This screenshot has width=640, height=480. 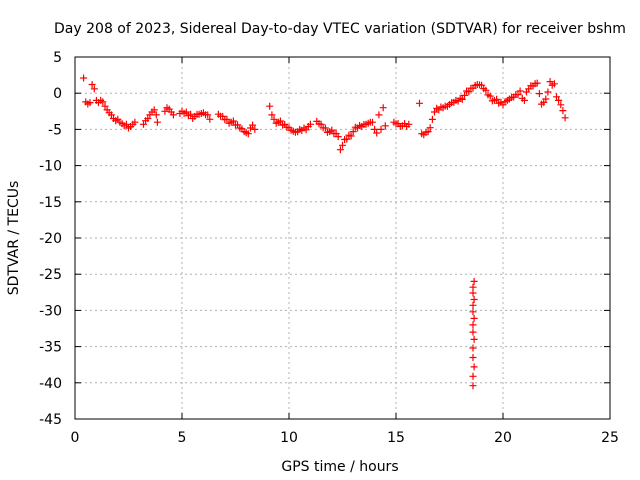 I want to click on x-axis-title: GPS time / hours, so click(x=339, y=467).